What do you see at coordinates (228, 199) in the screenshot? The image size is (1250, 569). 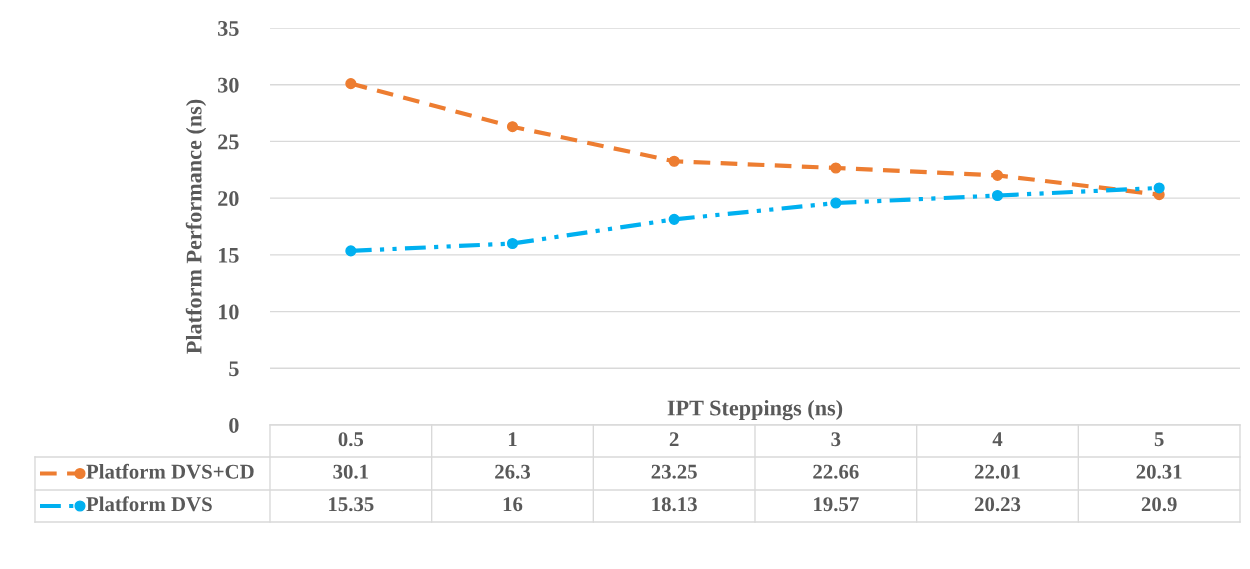 I see `y-tick-label: 20` at bounding box center [228, 199].